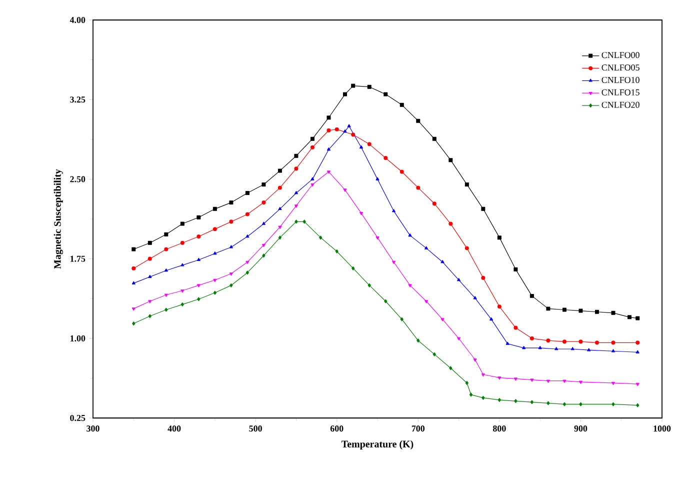  Describe the element at coordinates (78, 20) in the screenshot. I see `y-tick-label: 4.00` at that location.